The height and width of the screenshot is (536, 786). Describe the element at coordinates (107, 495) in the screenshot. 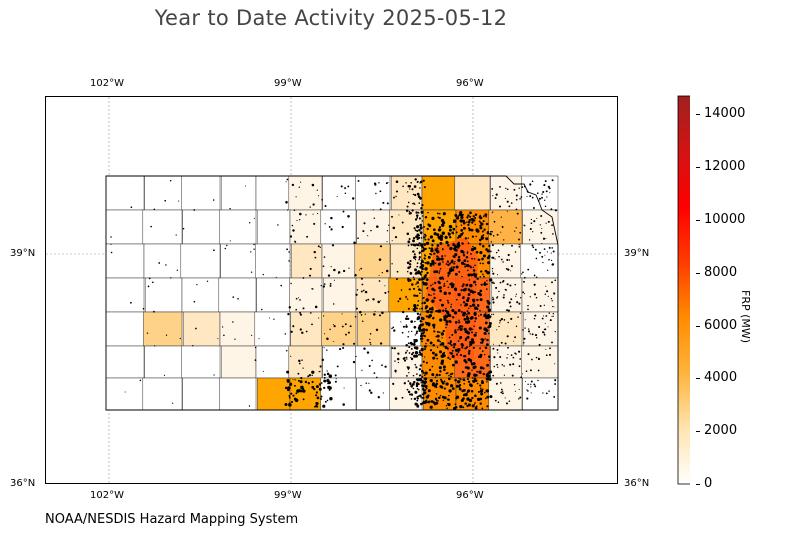

I see `bottom-lon-tick-102w: 102°W` at that location.